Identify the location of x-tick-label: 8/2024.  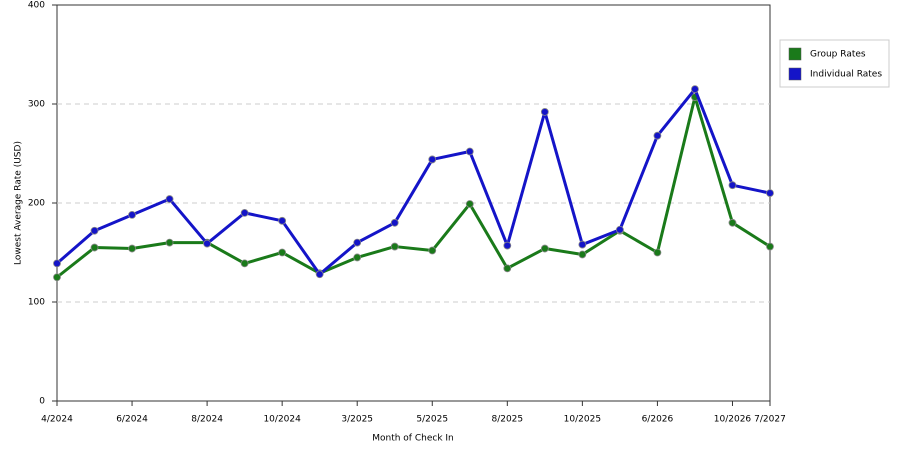
(207, 420).